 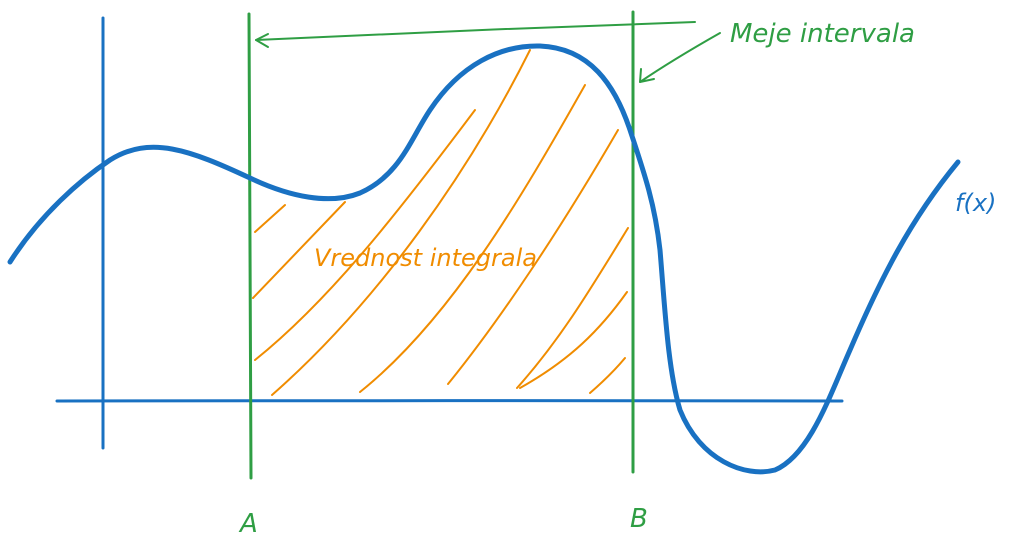 What do you see at coordinates (475, 34) in the screenshot?
I see `arrow-to-bound-a` at bounding box center [475, 34].